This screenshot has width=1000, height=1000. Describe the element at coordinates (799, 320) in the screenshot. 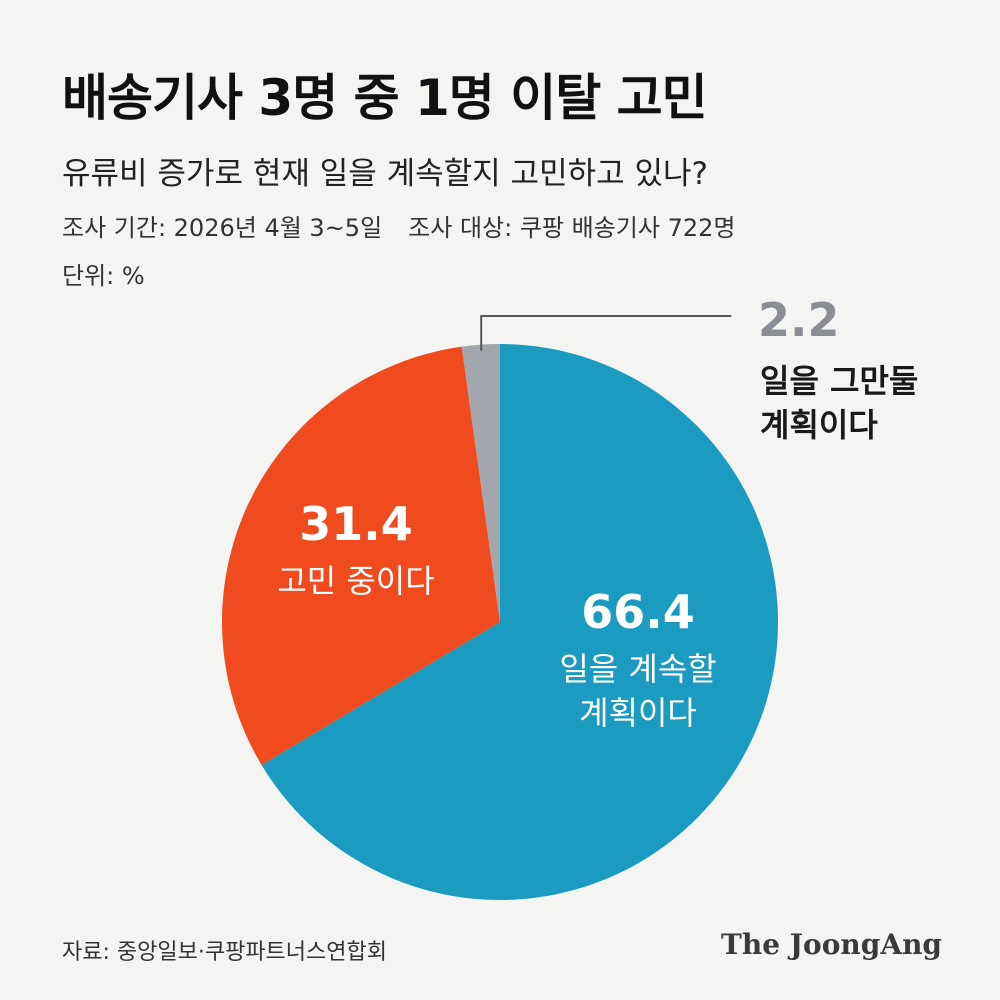

I see `value-label-quit: 2.2` at that location.